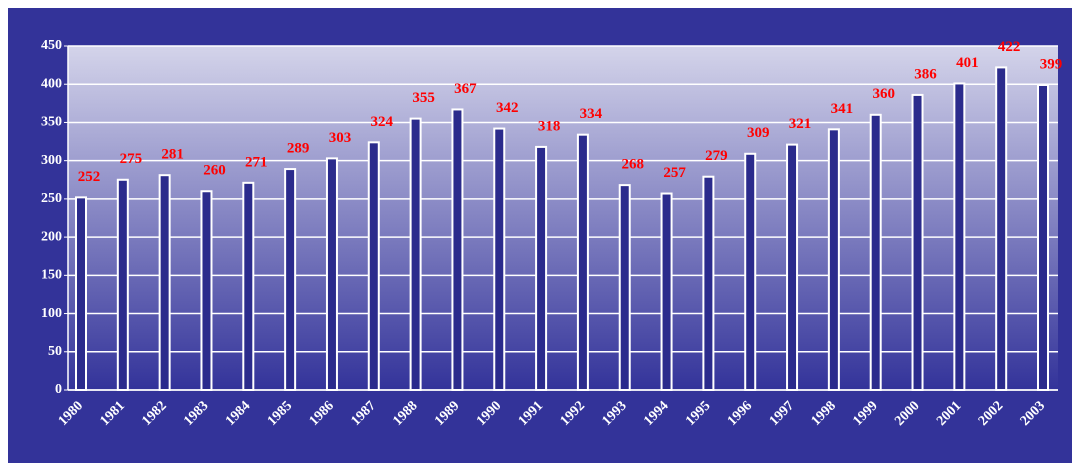  Describe the element at coordinates (214, 171) in the screenshot. I see `value-label: 260` at that location.